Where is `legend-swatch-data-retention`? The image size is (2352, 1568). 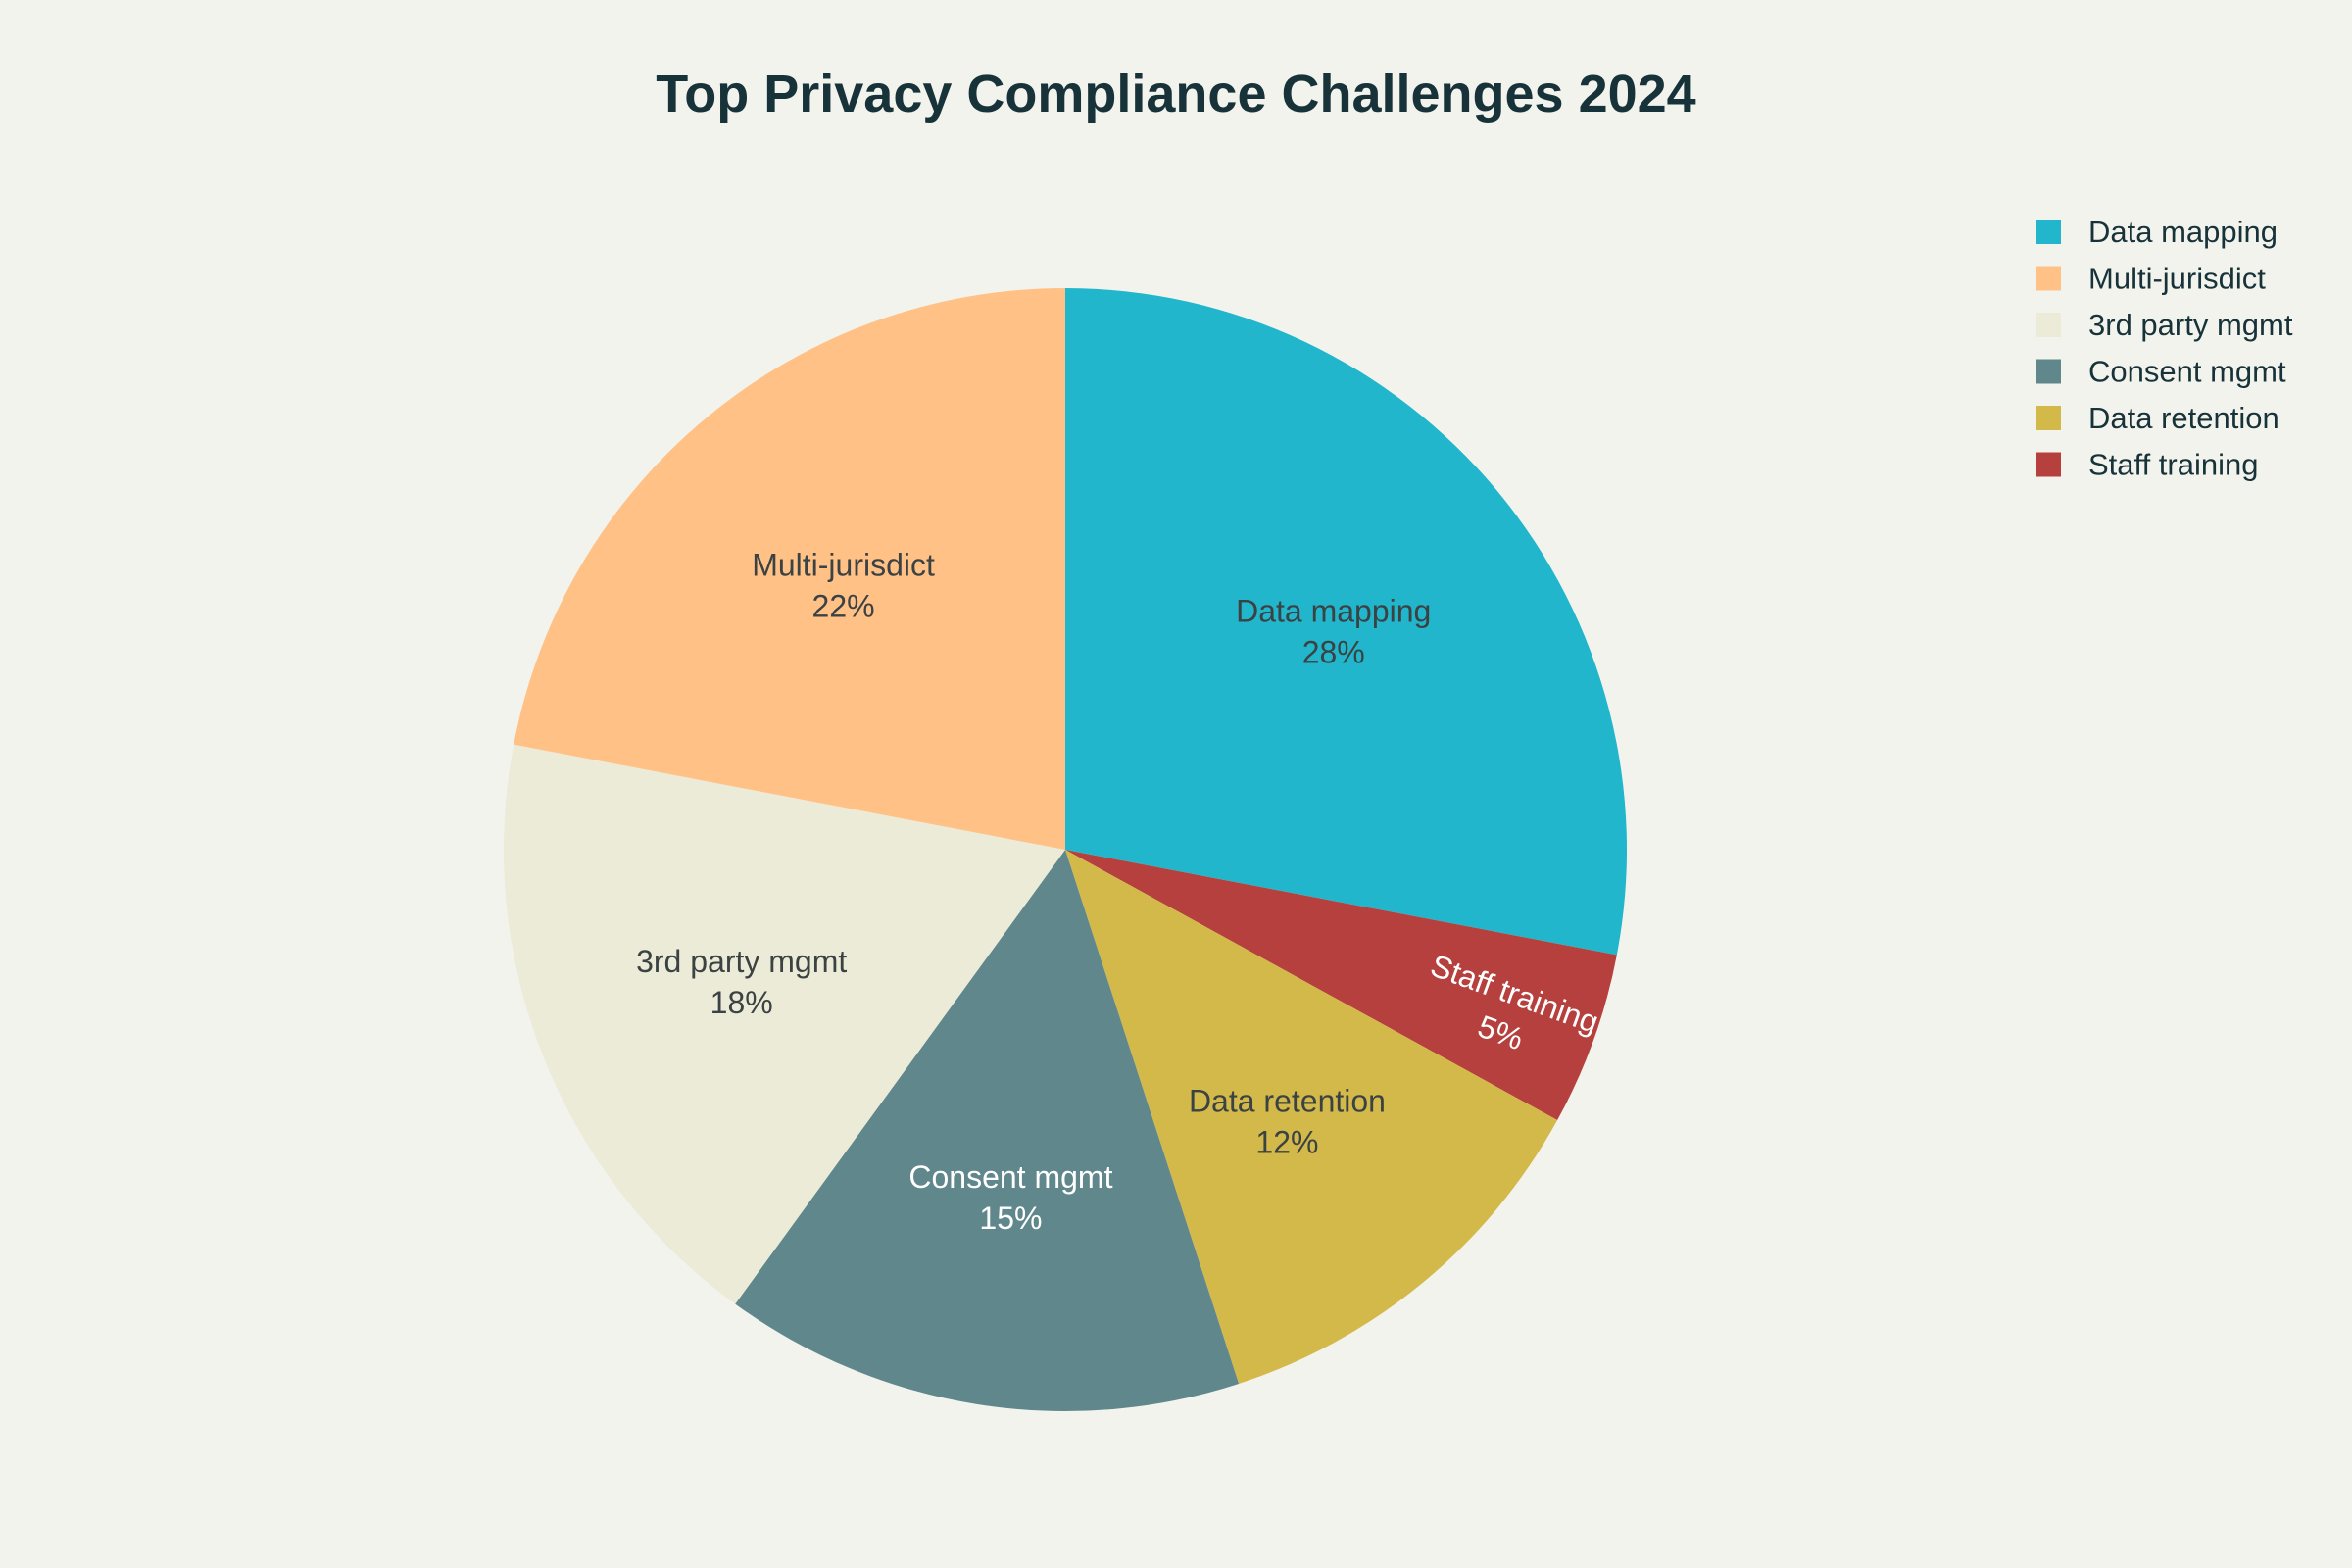 legend-swatch-data-retention is located at coordinates (2048, 418).